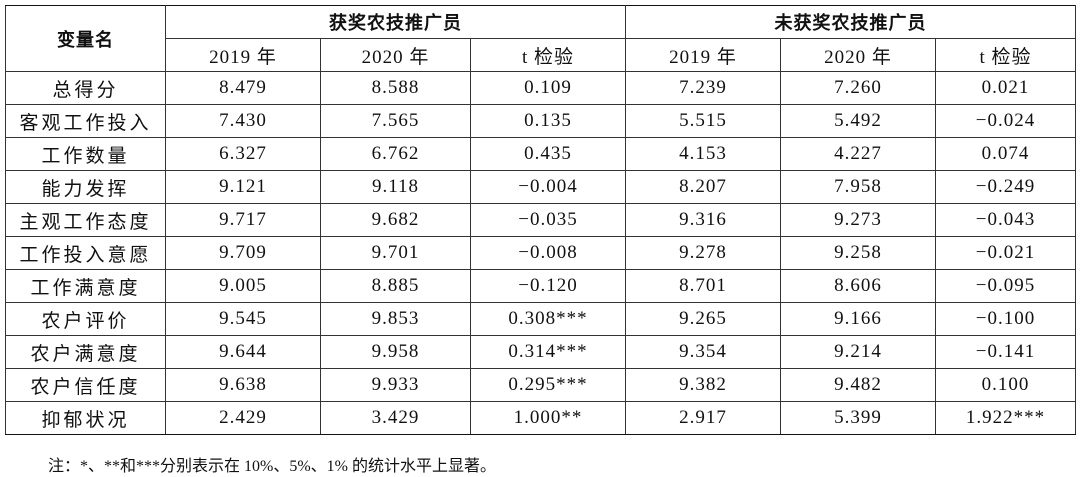 The image size is (1080, 477). I want to click on data-row: 农户信任度 9.638 9.933 0.295*** 9.382 9.482 0.100, so click(541, 385).